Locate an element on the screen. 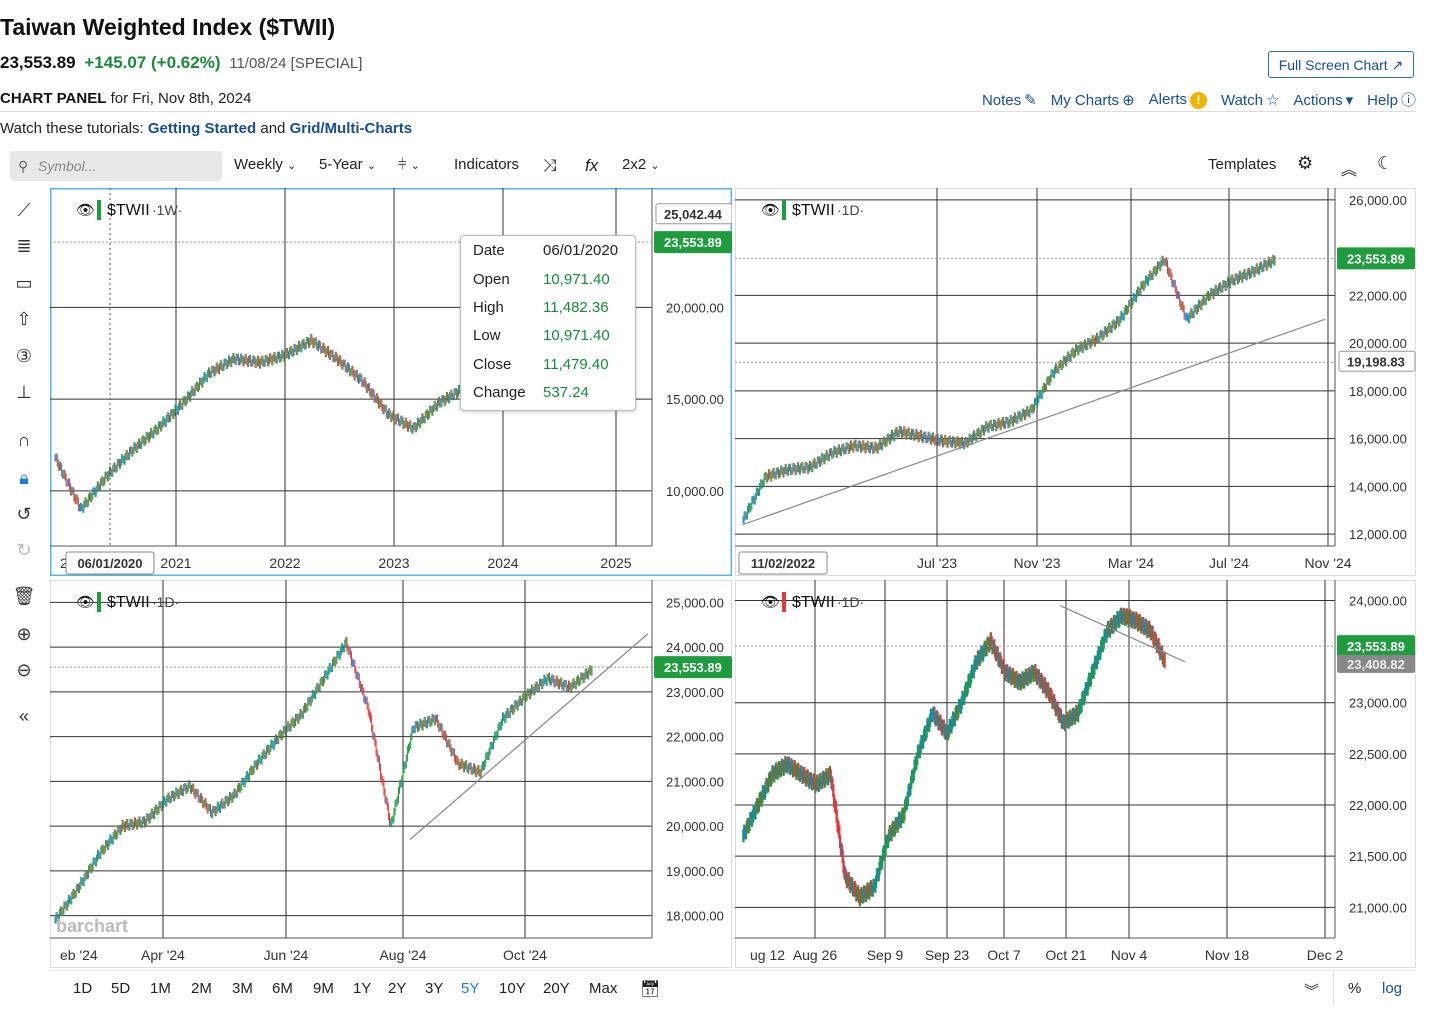 This screenshot has height=1026, width=1456. zoom-out-icon: ⊖ is located at coordinates (24, 670).